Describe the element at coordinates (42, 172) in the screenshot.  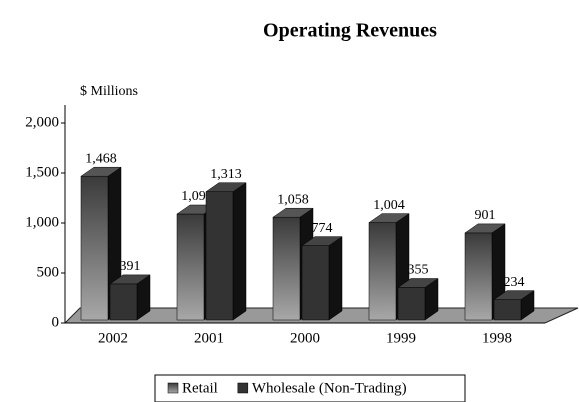
I see `y-tick-label: 1,500` at that location.